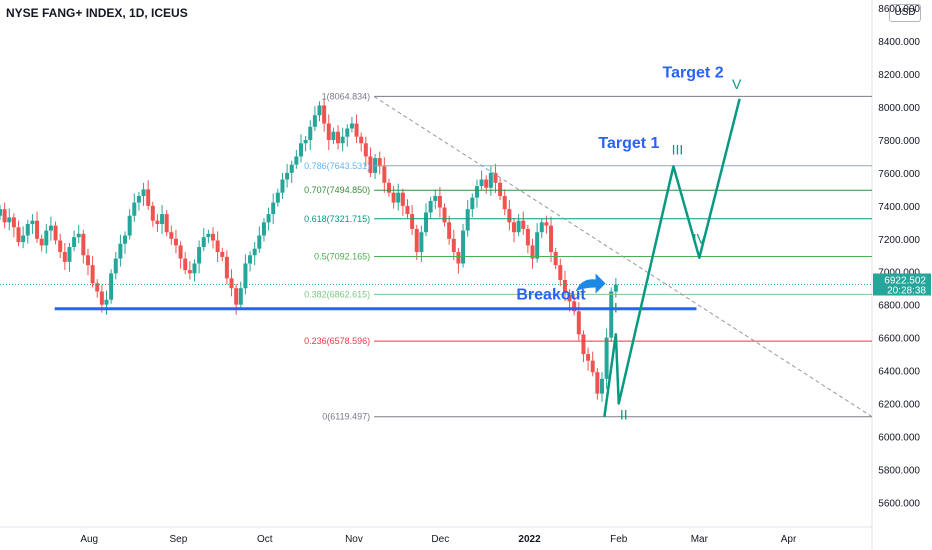 The height and width of the screenshot is (550, 932). I want to click on wave-label: V, so click(737, 84).